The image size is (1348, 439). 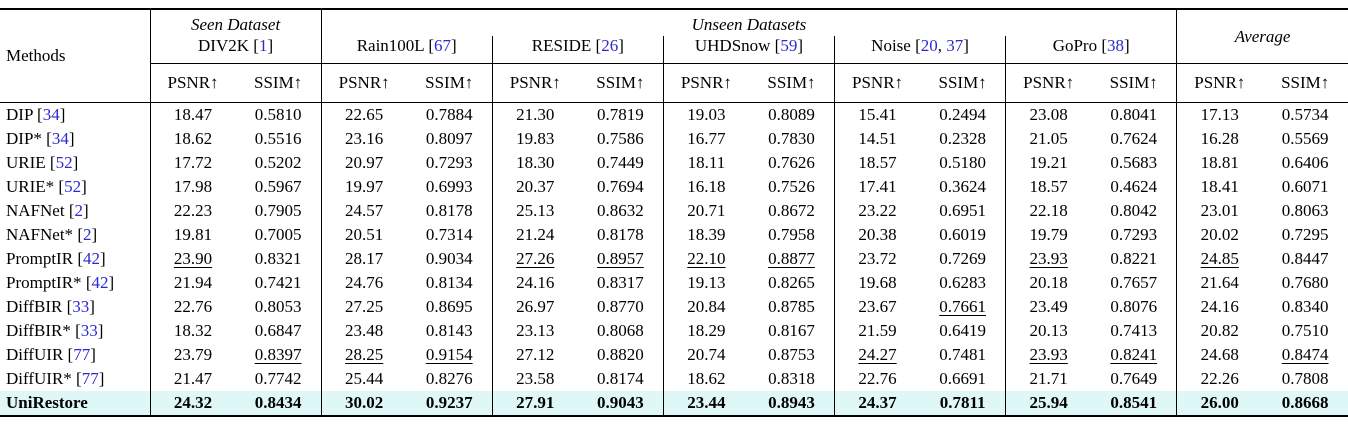 I want to click on value-cell: 0.8820, so click(x=620, y=354).